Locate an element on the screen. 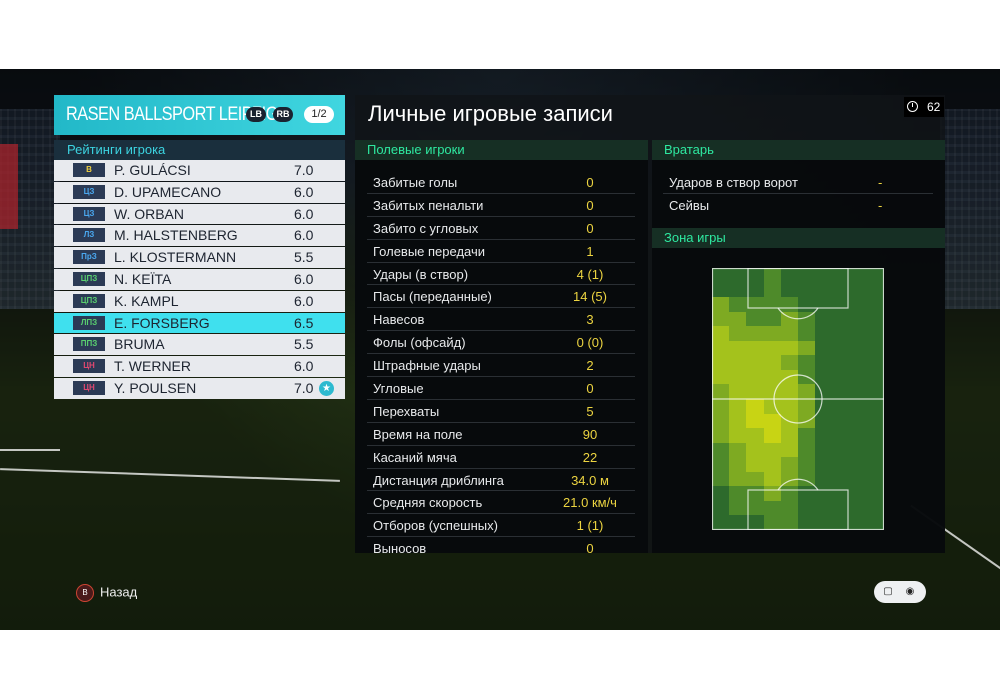 This screenshot has height=700, width=1000. player-row: В P. GULÁCSI 7.0 is located at coordinates (199, 170).